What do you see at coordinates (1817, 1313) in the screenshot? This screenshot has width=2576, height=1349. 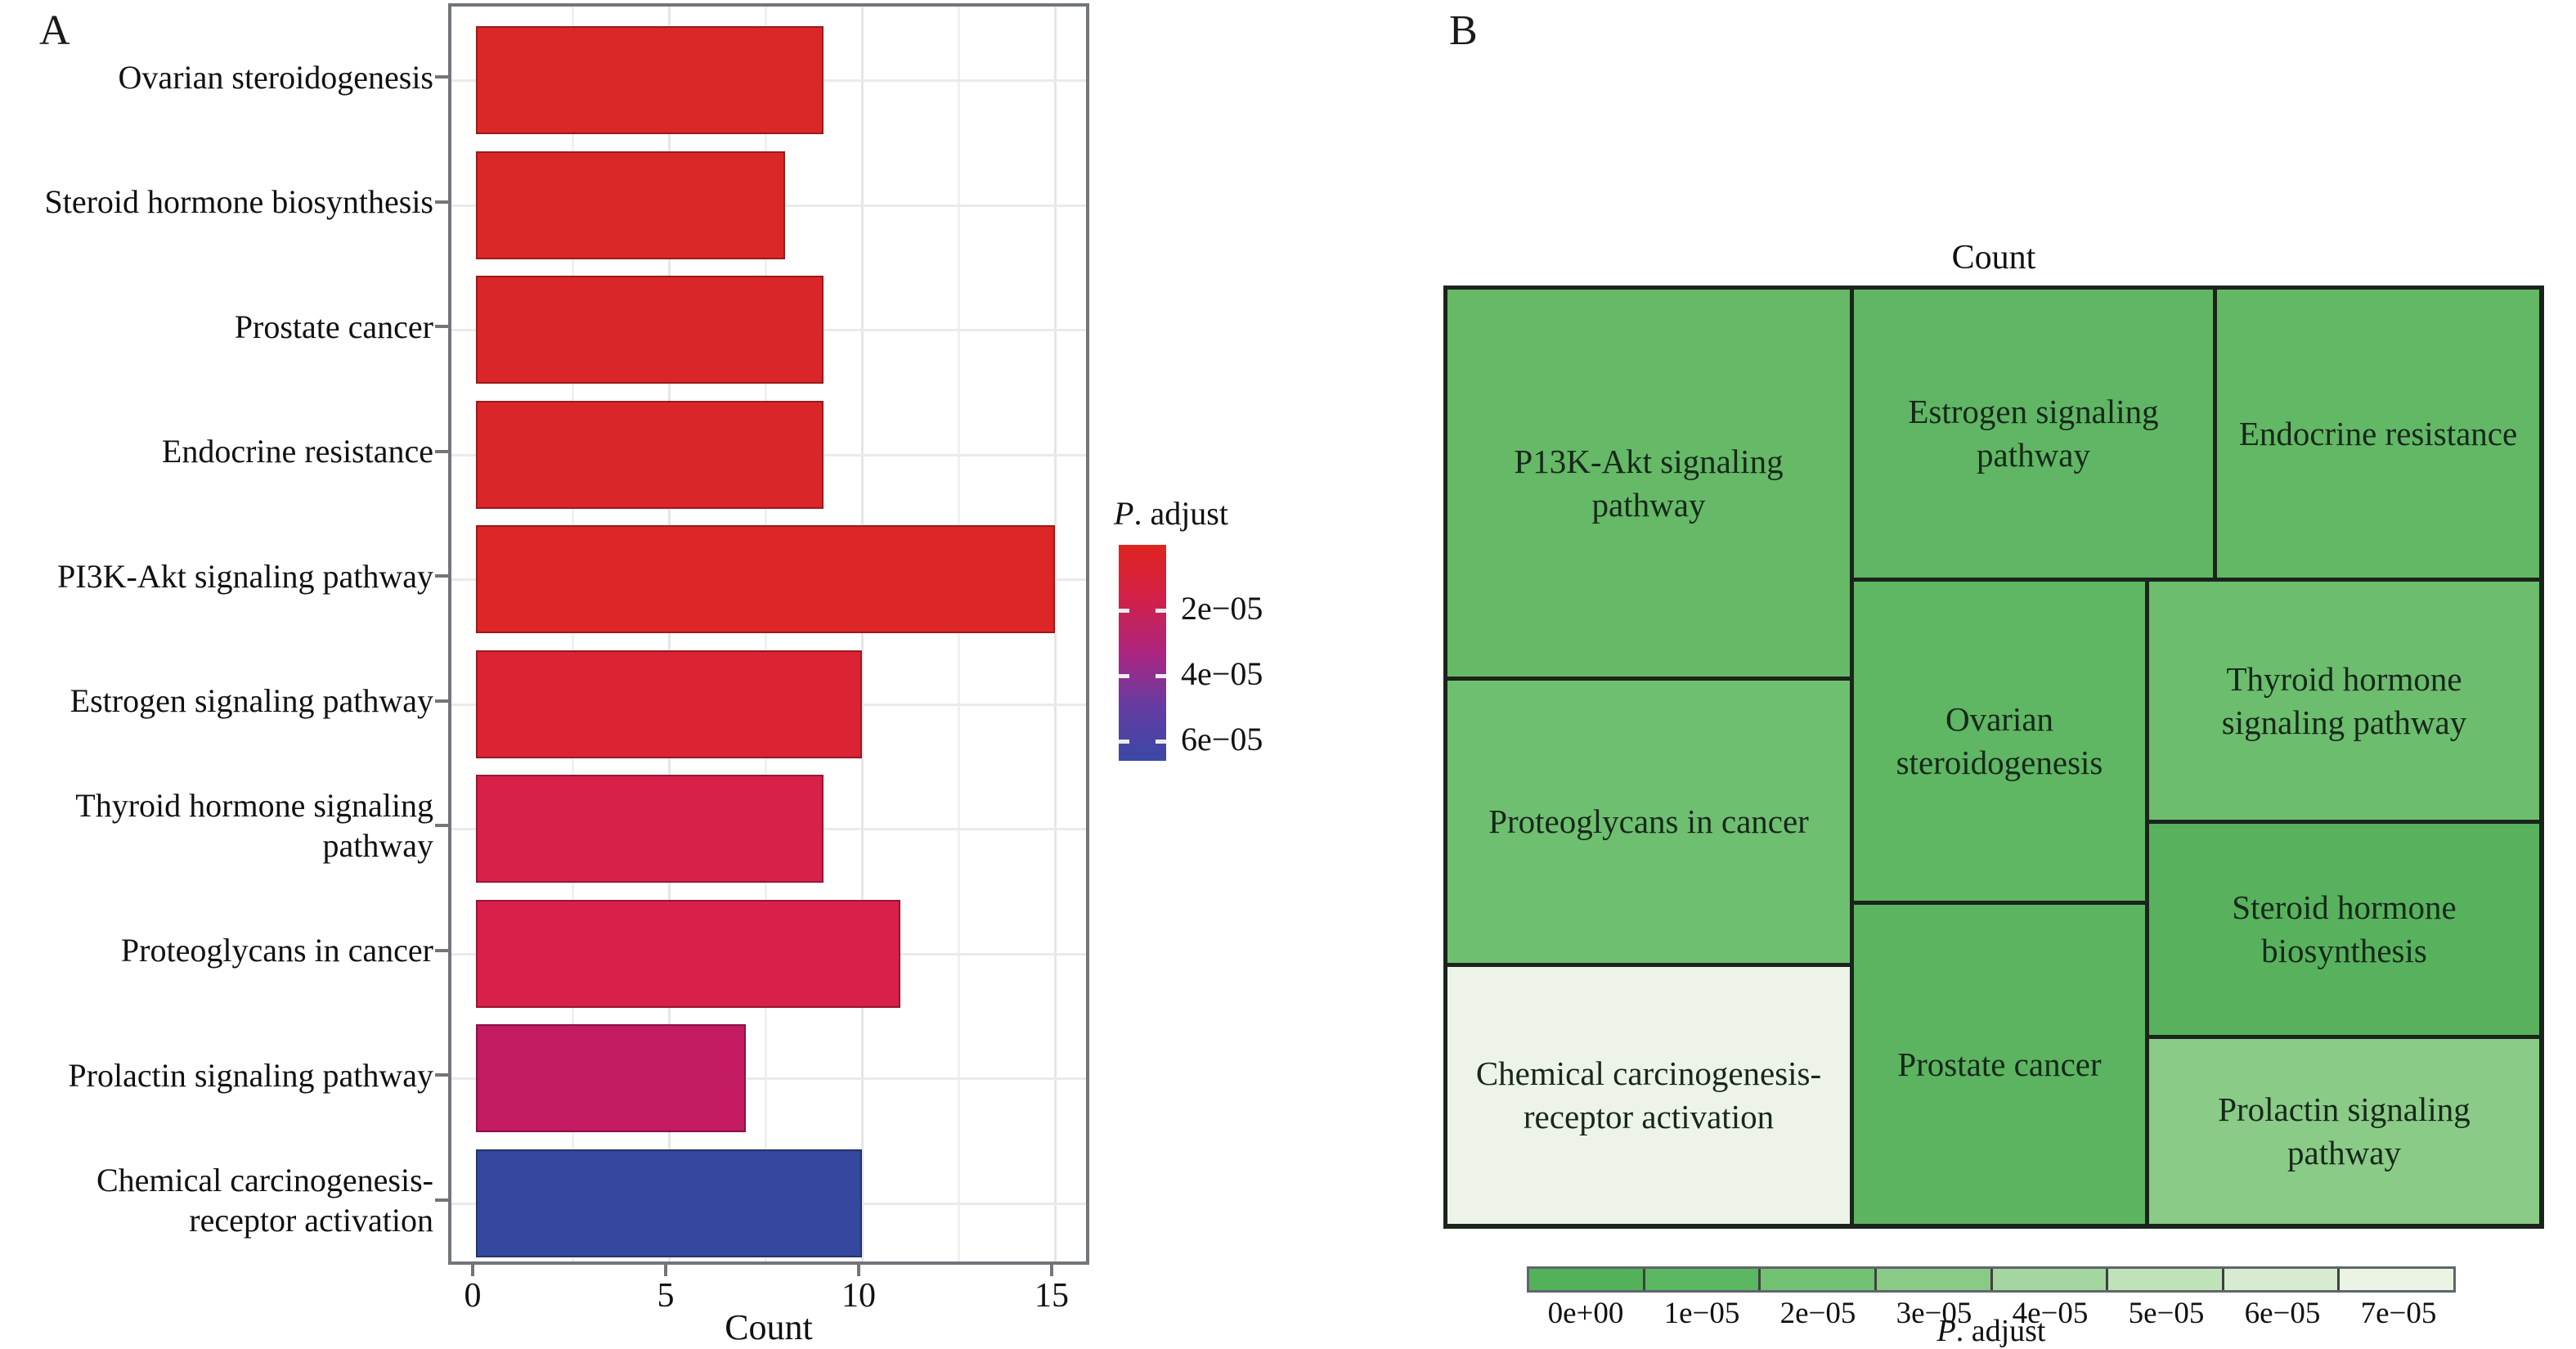 I see `legend-b-tick-label: 2e−05` at bounding box center [1817, 1313].